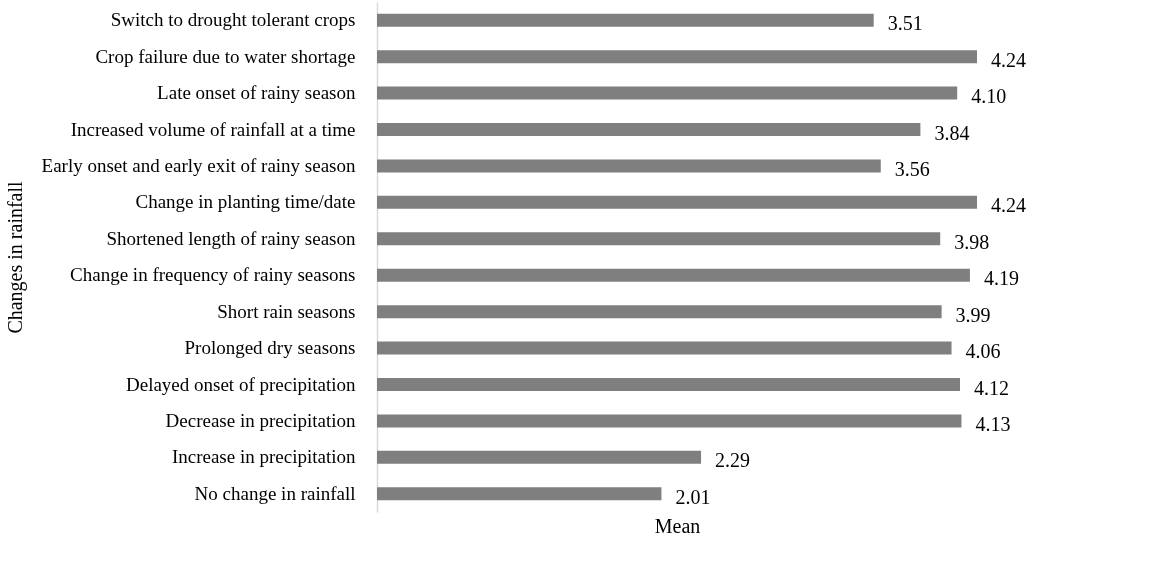  What do you see at coordinates (989, 96) in the screenshot?
I see `data-label: 4.10` at bounding box center [989, 96].